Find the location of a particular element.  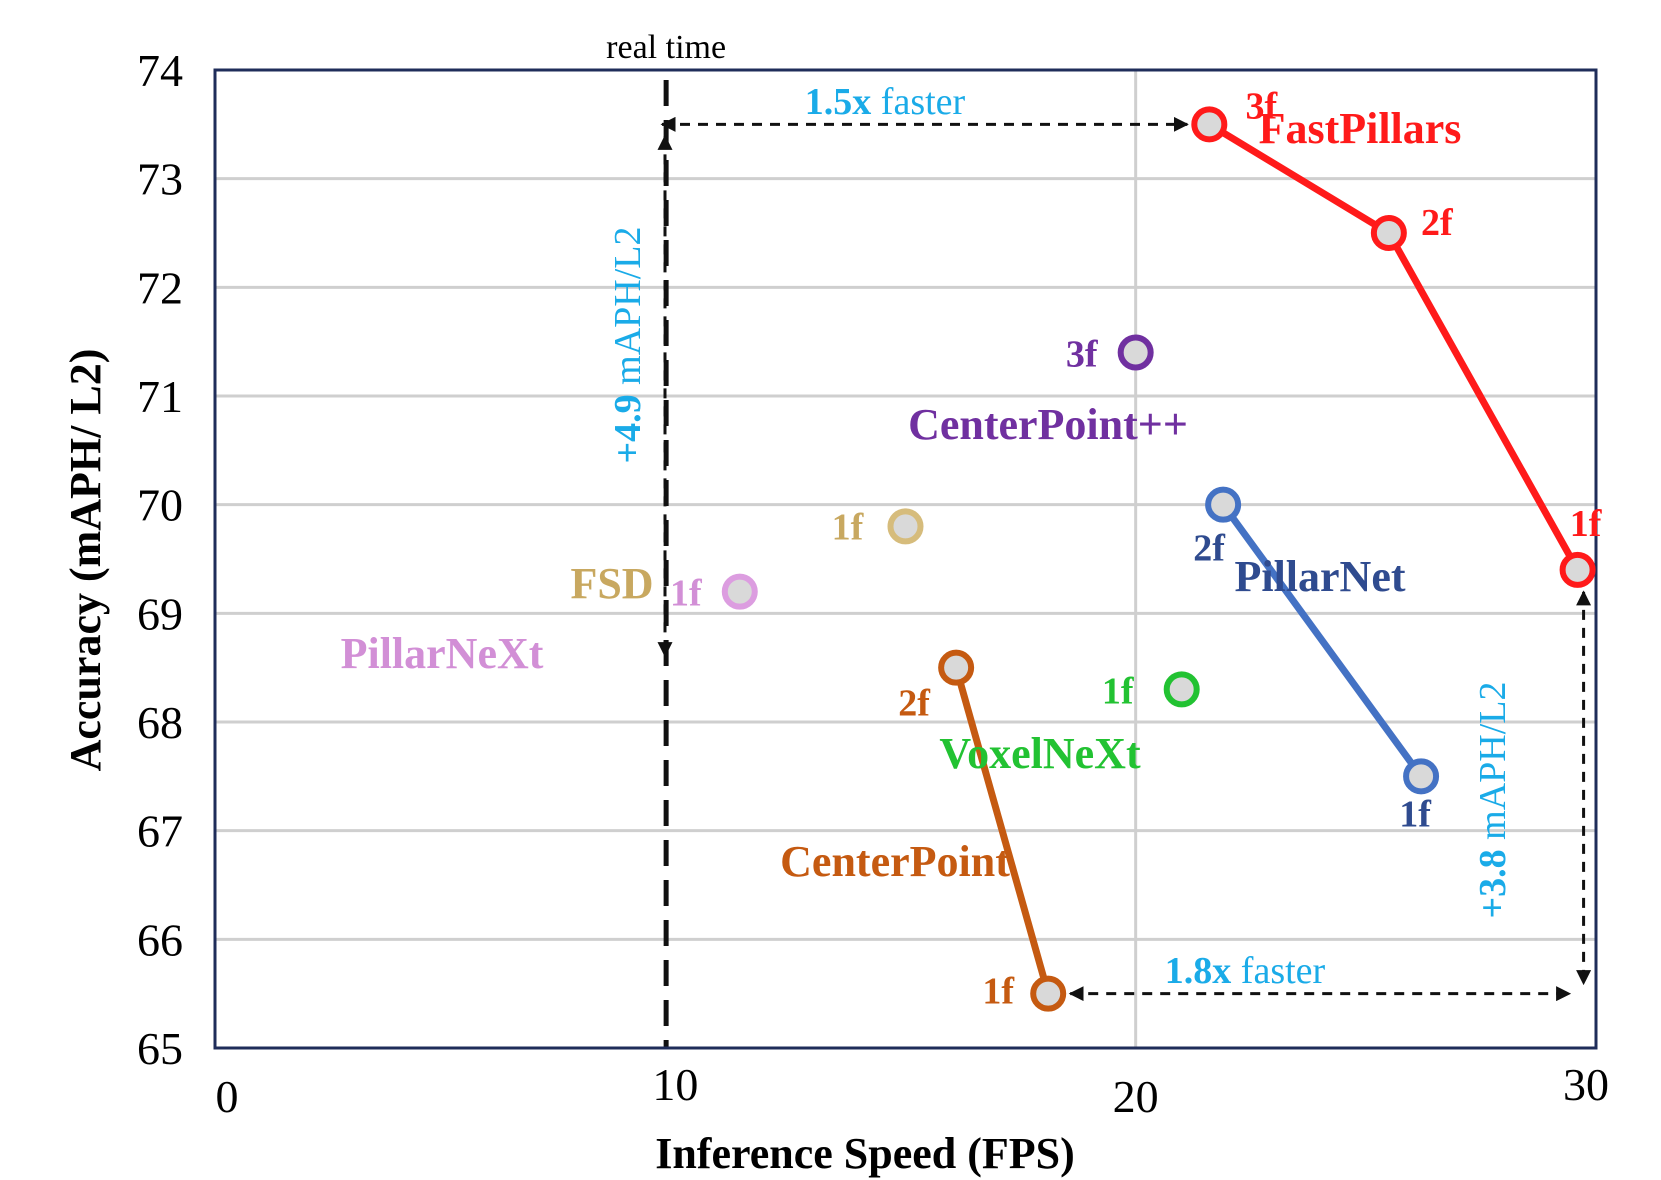

x-tick-labels: 0 10 20 30 is located at coordinates (913, 1090).